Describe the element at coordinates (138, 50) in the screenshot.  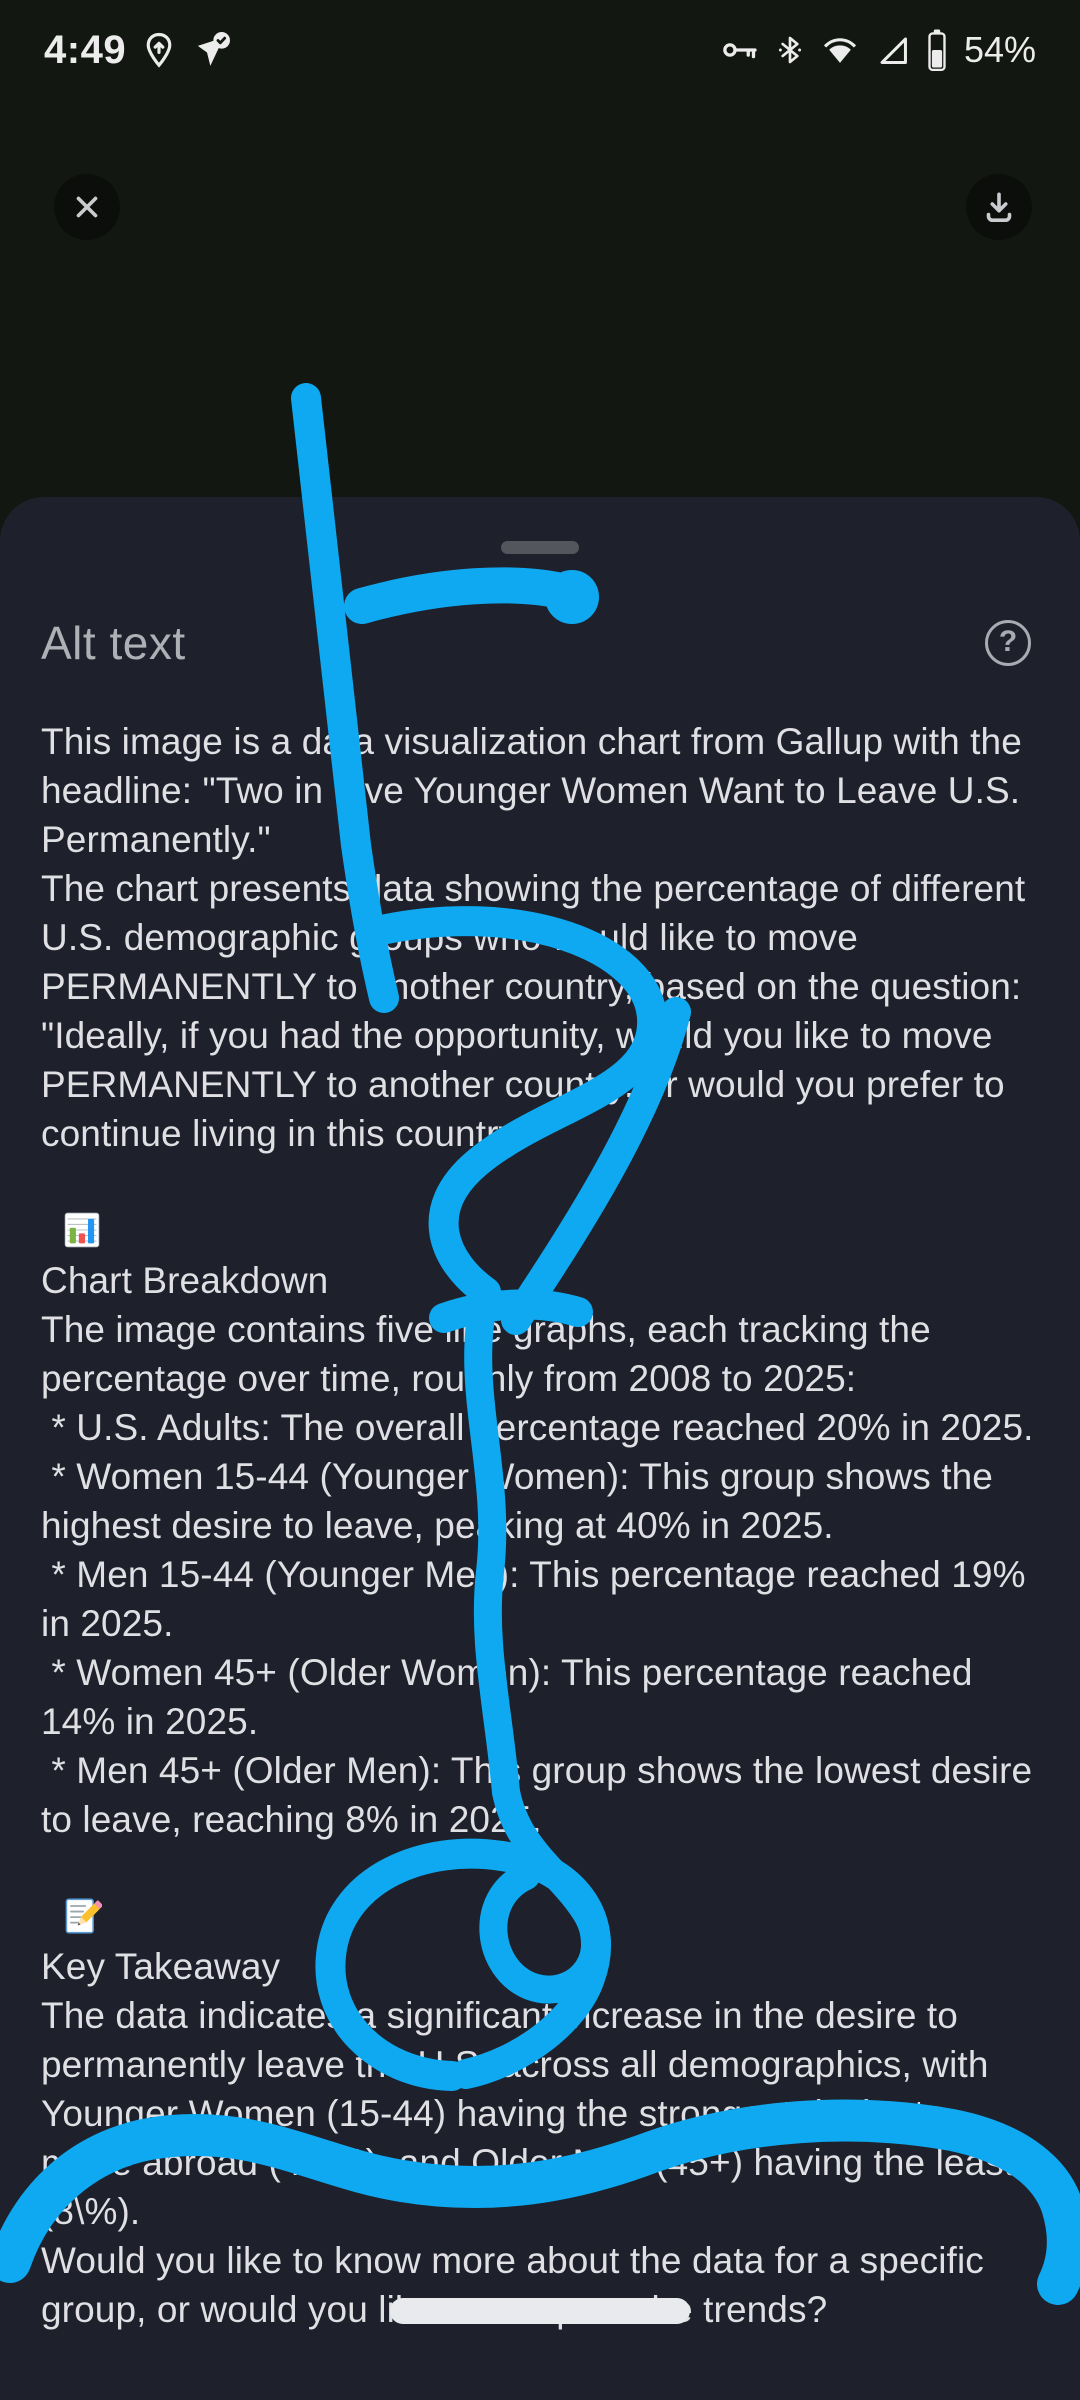
I see `status-bar-left: 4:49` at that location.